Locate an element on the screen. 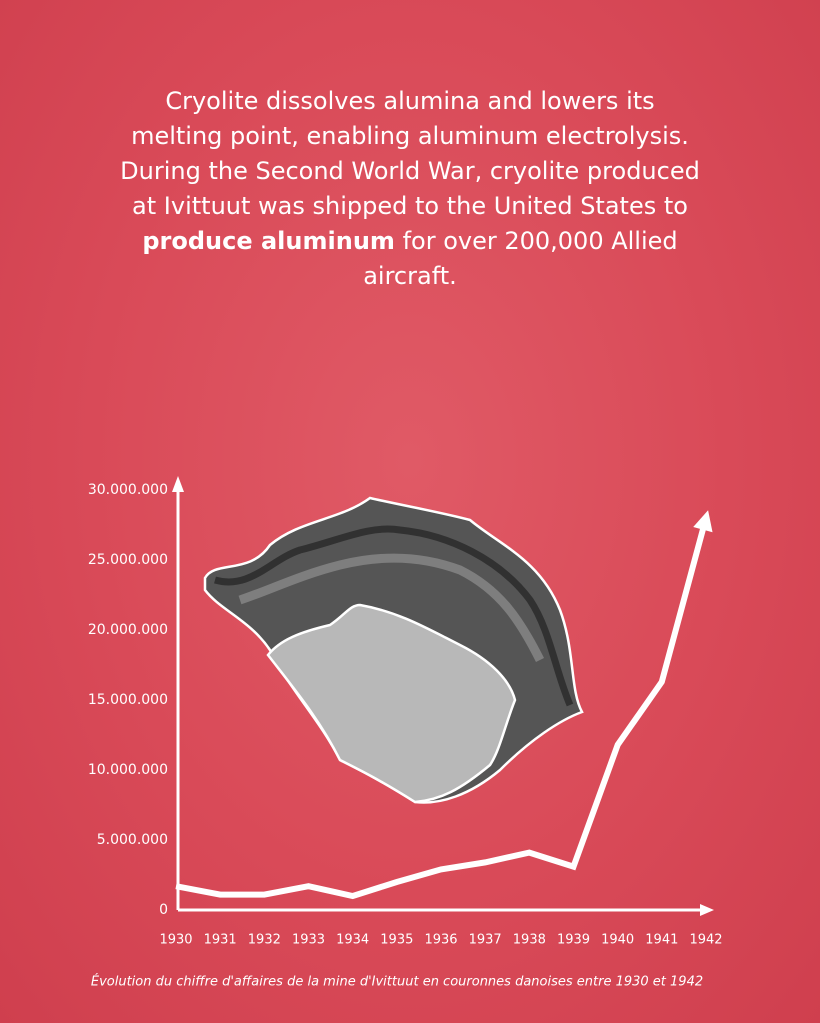 Image resolution: width=820 pixels, height=1023 pixels. outro: for over 200,000 Allied aircraft. is located at coordinates (520, 258).